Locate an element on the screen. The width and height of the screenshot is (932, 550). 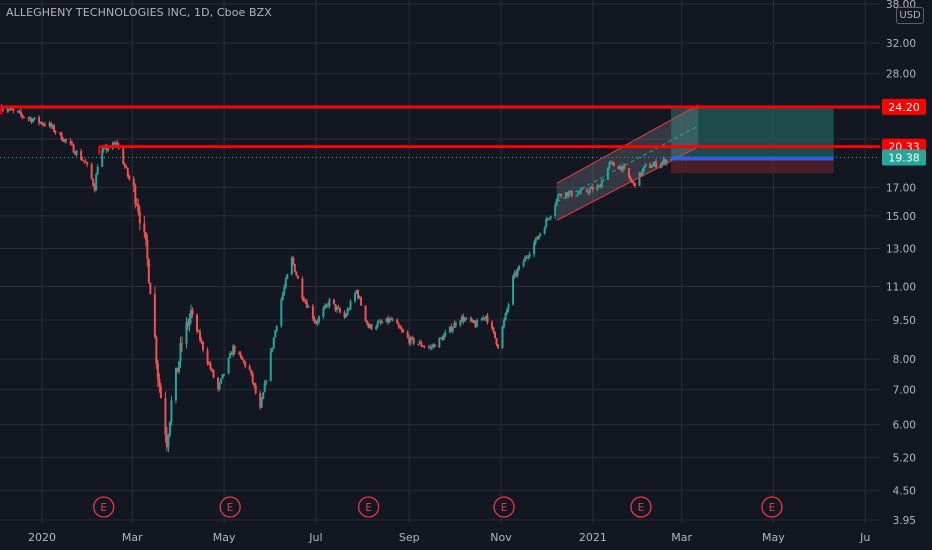
y-tick-label: 3.95 is located at coordinates (904, 521).